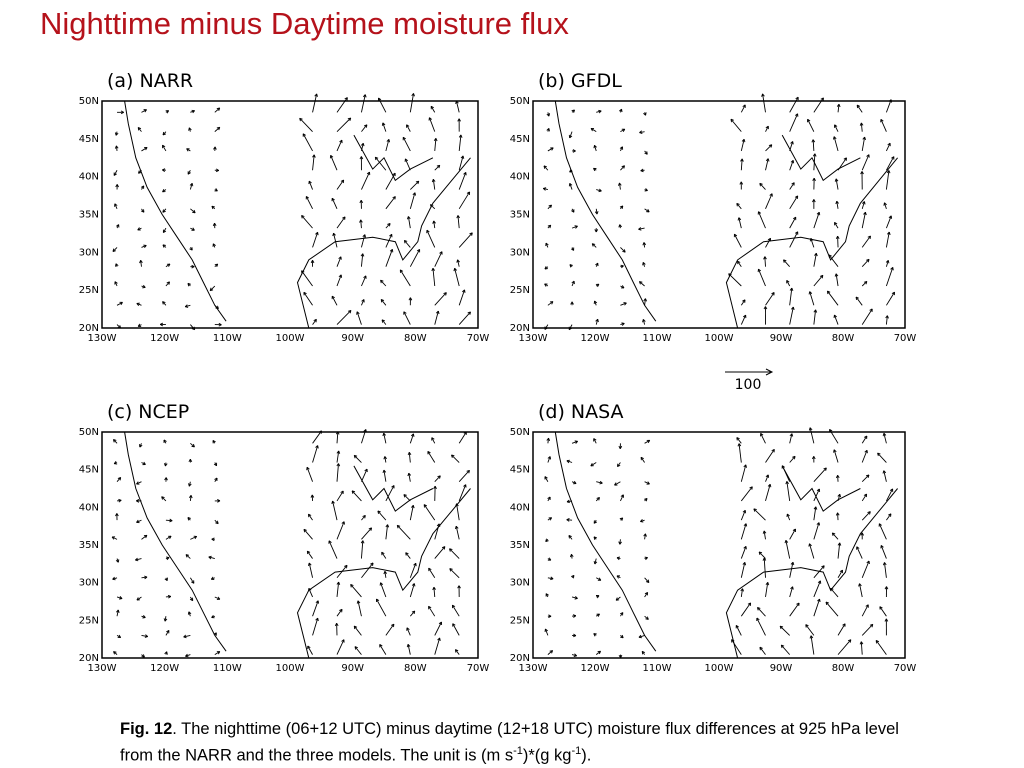 The height and width of the screenshot is (768, 1024). What do you see at coordinates (415, 668) in the screenshot?
I see `lon-label: 80W` at bounding box center [415, 668].